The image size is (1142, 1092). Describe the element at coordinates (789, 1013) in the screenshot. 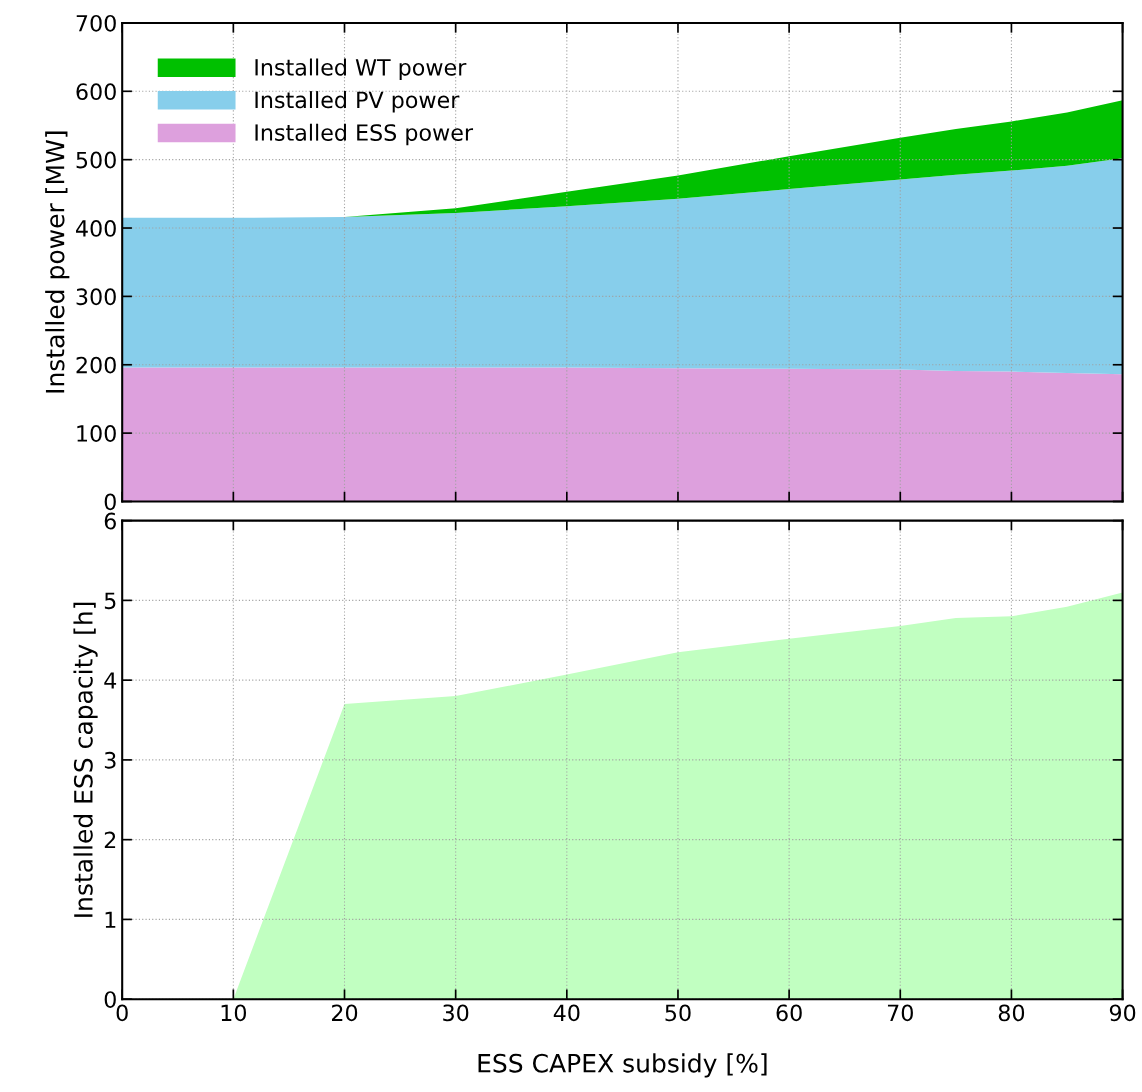

I see `x-tick-label: 60` at that location.